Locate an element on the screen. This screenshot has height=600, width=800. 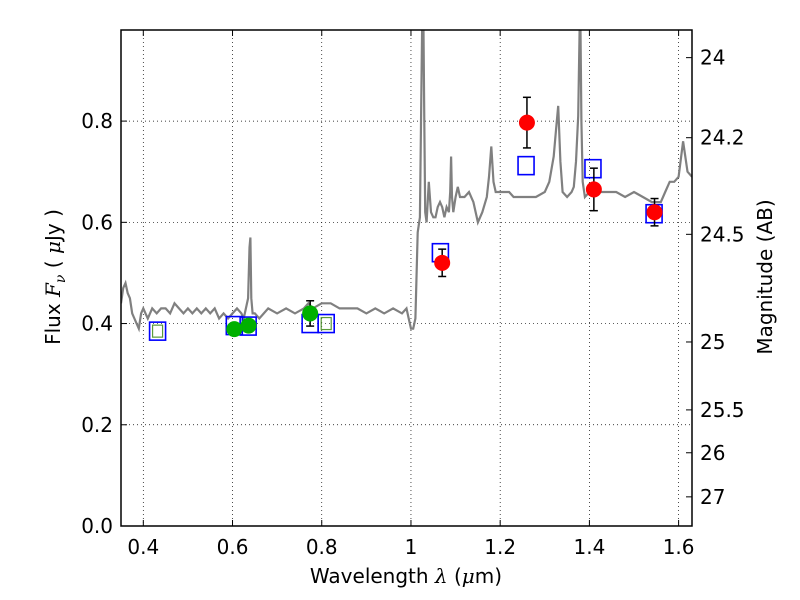
y2-tick-label: 27 is located at coordinates (712, 497).